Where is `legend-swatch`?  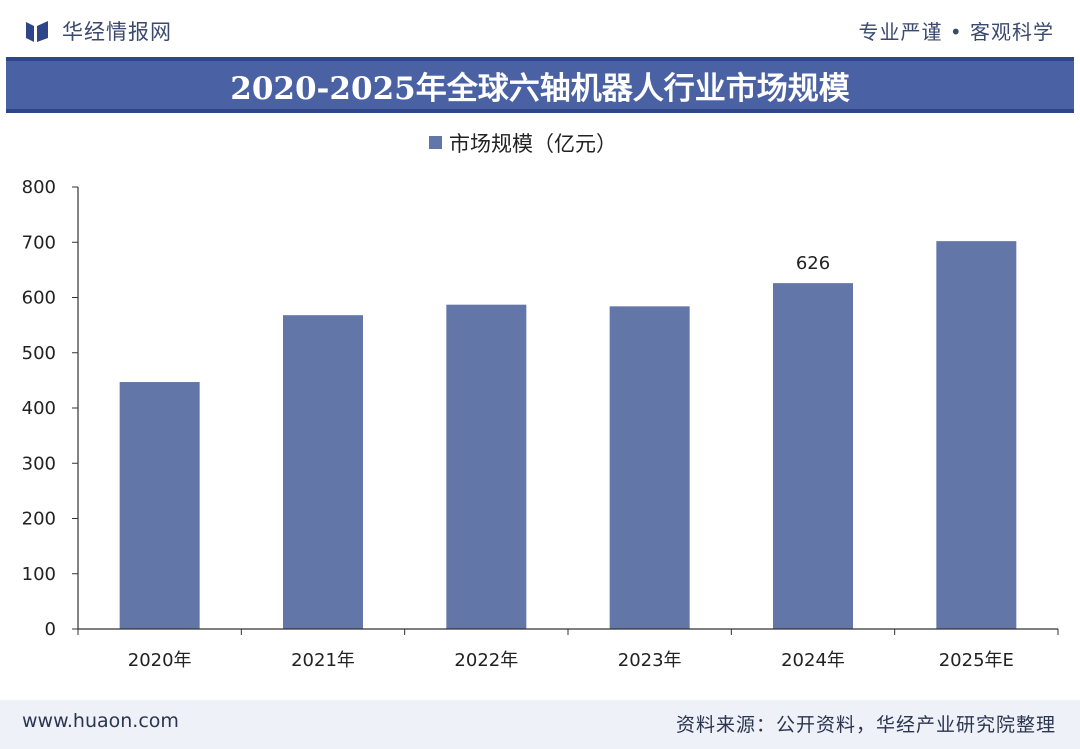
legend-swatch is located at coordinates (435, 142).